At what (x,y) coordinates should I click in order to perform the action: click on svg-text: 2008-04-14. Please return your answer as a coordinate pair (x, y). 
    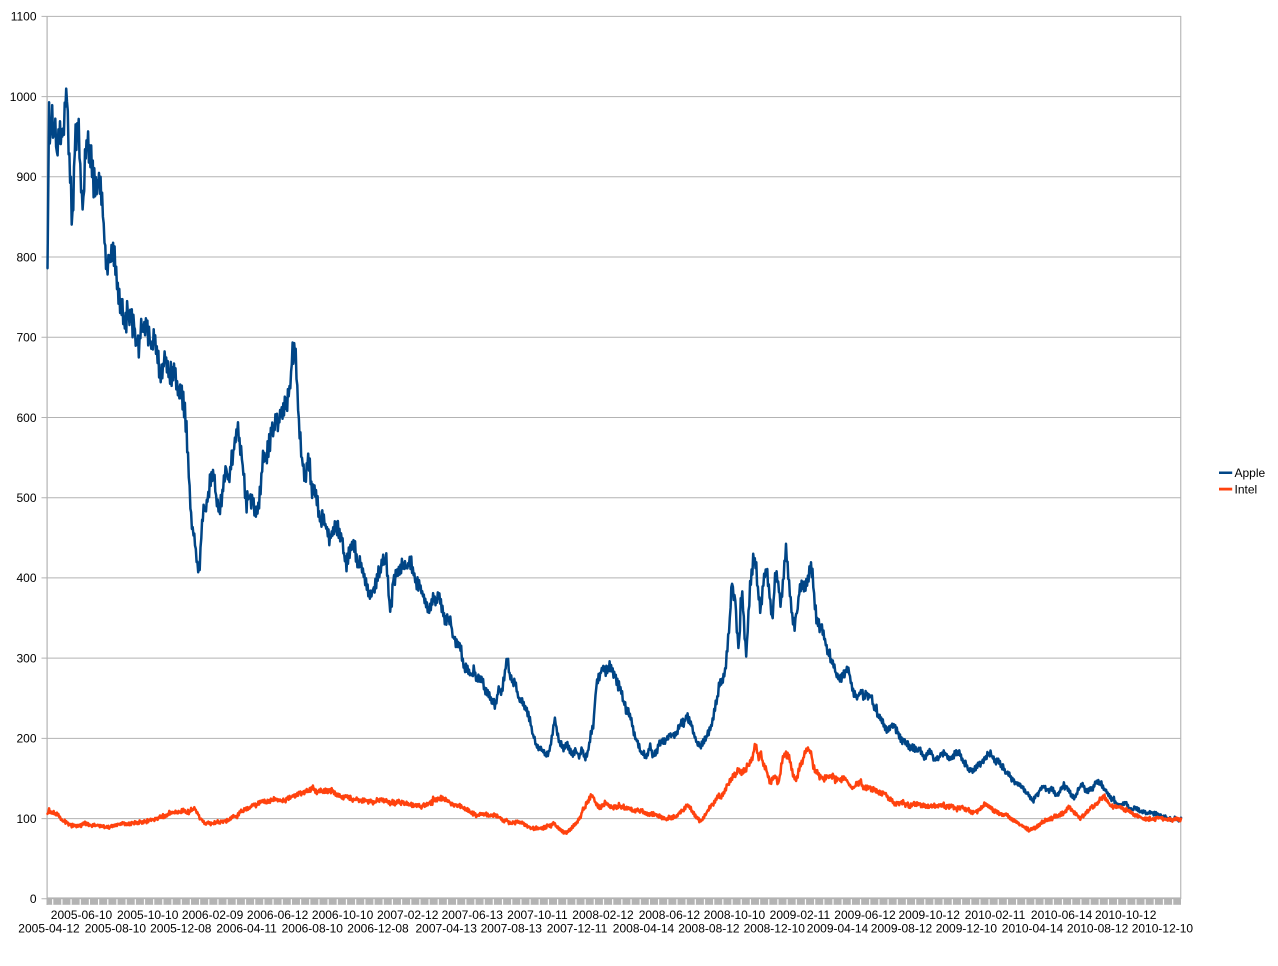
    Looking at the image, I should click on (644, 929).